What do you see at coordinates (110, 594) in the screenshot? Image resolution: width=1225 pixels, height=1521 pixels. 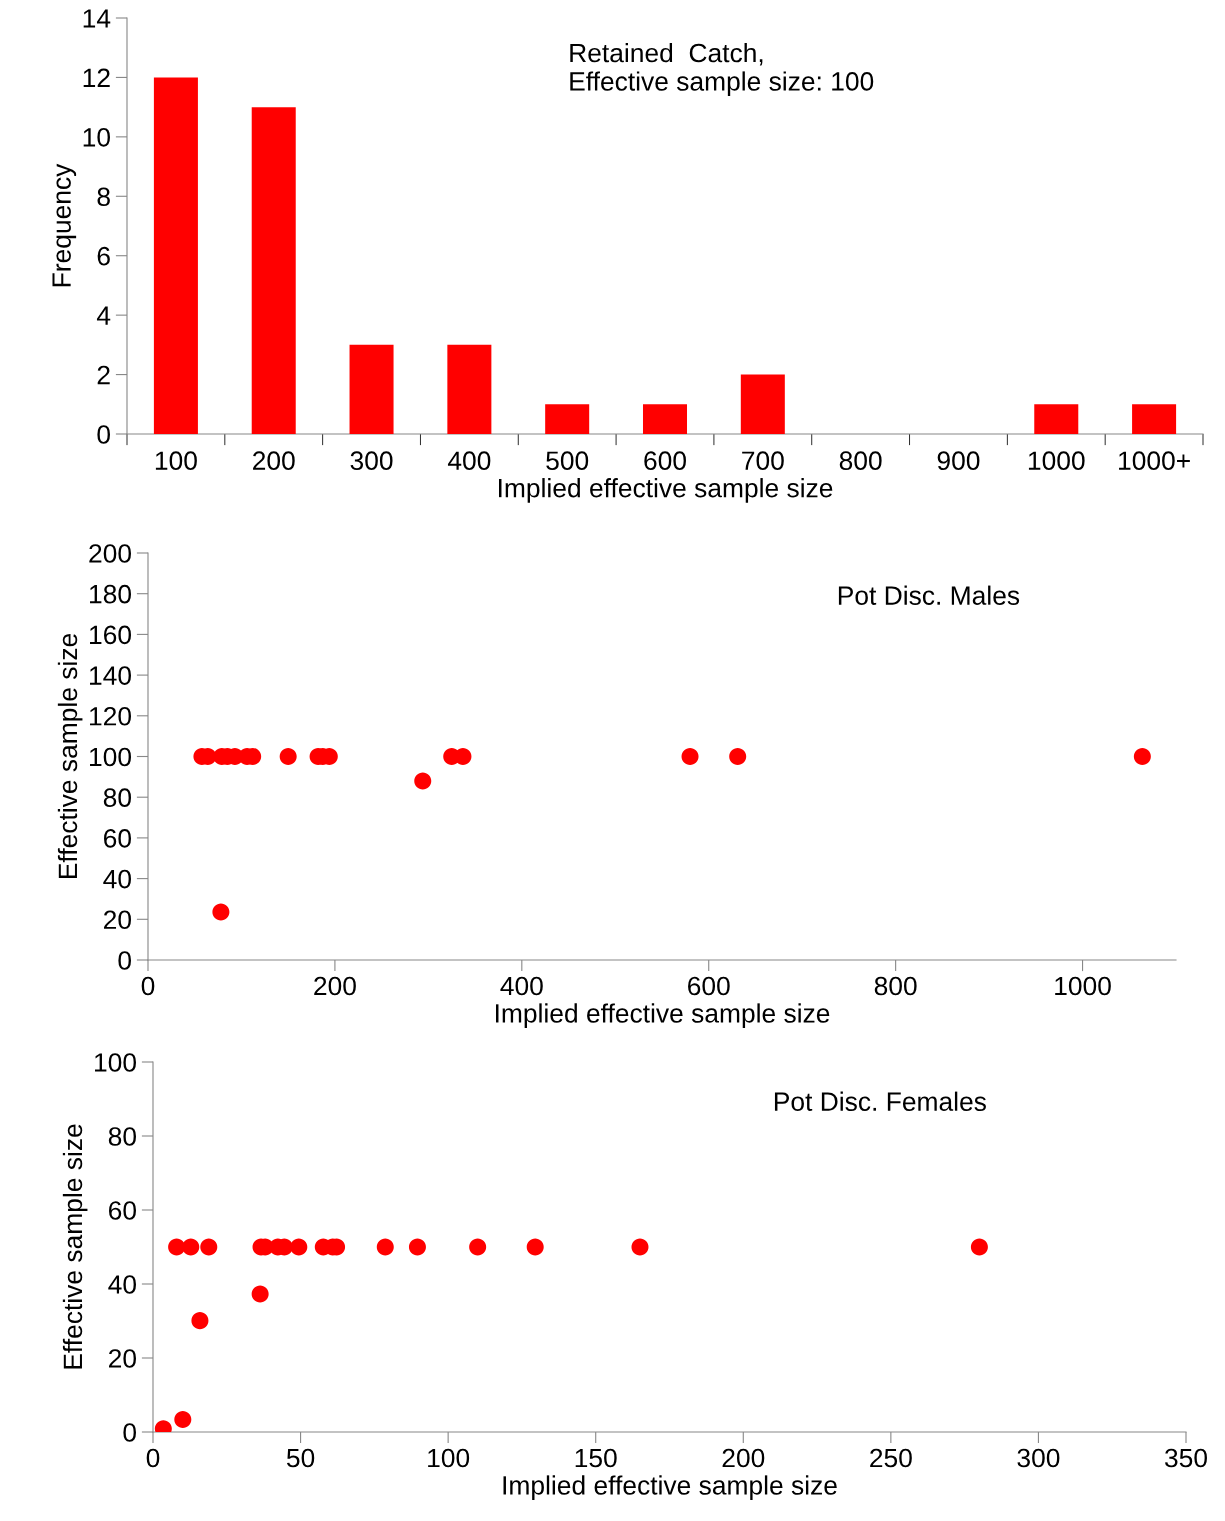 I see `y-tick-label: 180` at bounding box center [110, 594].